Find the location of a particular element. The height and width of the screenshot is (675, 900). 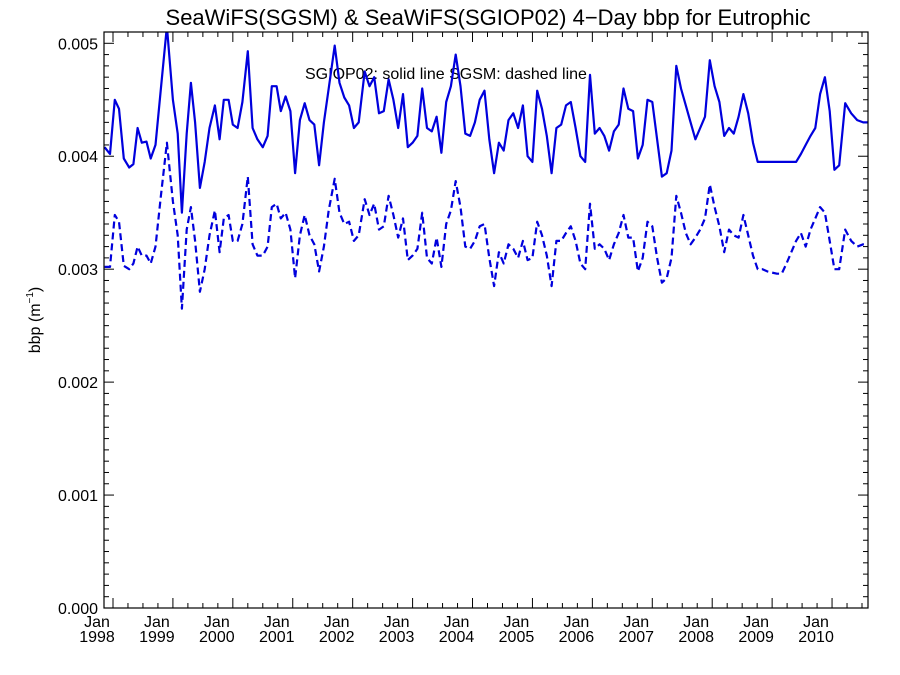

x-tick-year-label: 2007 is located at coordinates (636, 637).